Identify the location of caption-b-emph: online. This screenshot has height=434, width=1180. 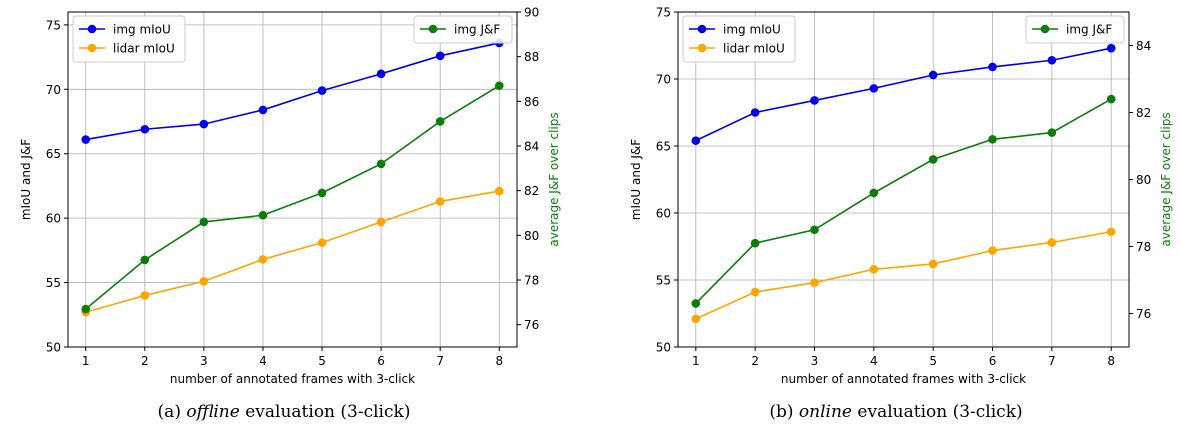
(825, 412).